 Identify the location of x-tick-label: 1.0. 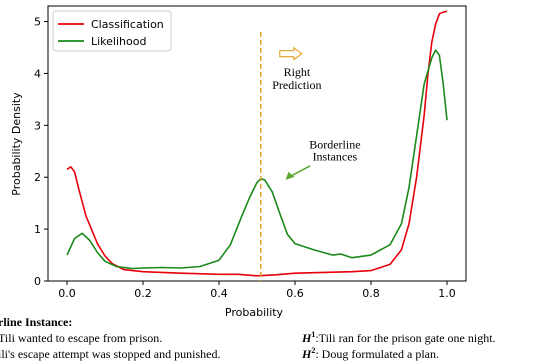
(447, 293).